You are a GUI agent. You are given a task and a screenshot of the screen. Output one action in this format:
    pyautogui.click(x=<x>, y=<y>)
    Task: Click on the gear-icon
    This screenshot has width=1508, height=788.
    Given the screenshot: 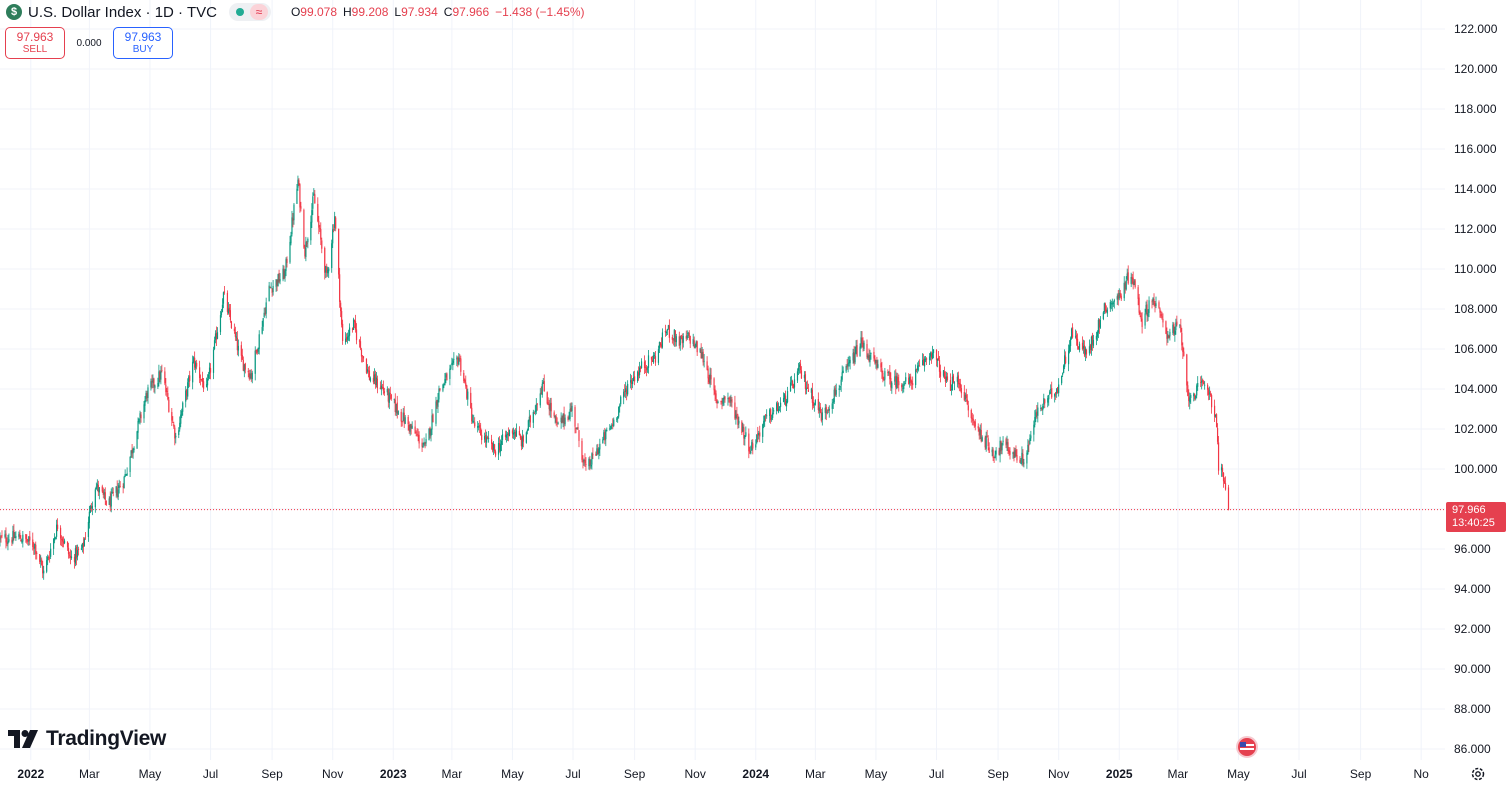 What is the action you would take?
    pyautogui.click(x=1478, y=774)
    